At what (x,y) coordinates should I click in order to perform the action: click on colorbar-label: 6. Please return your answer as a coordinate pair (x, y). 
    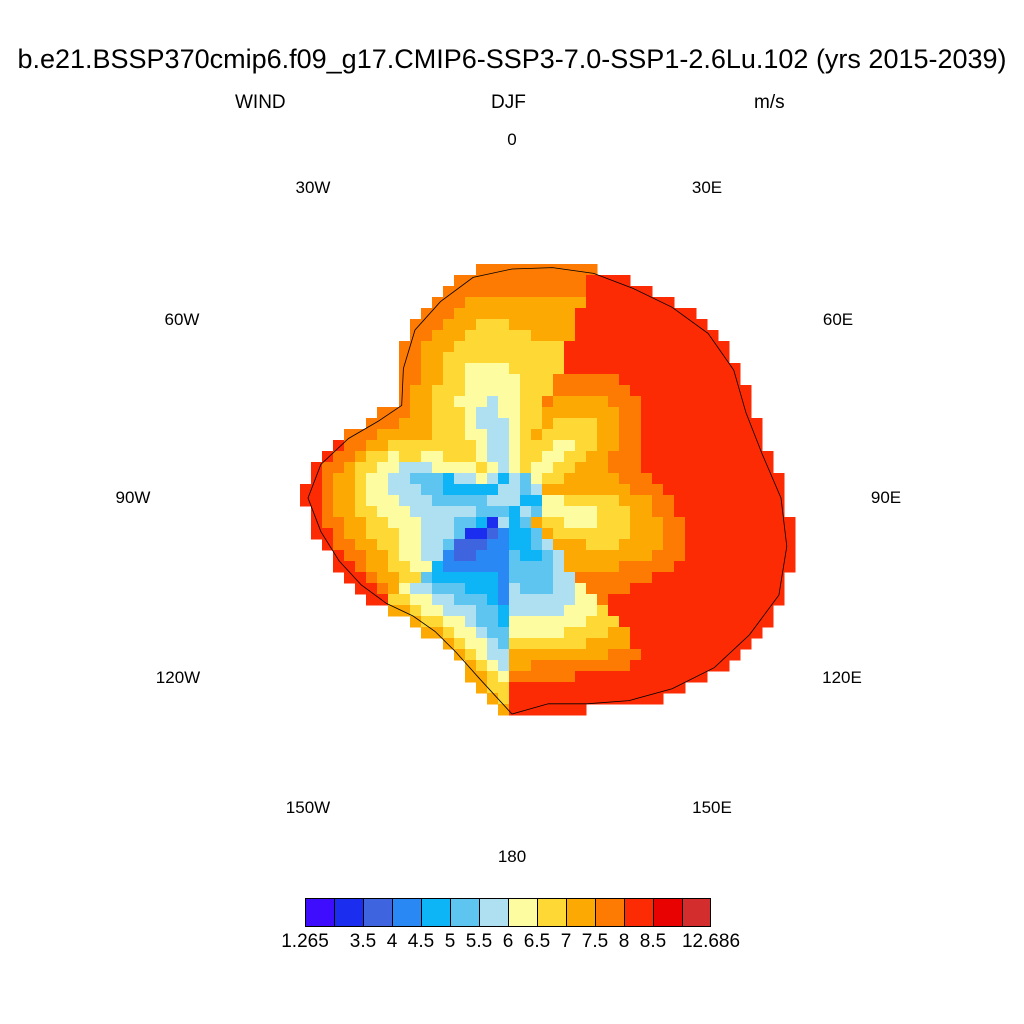
    Looking at the image, I should click on (508, 941).